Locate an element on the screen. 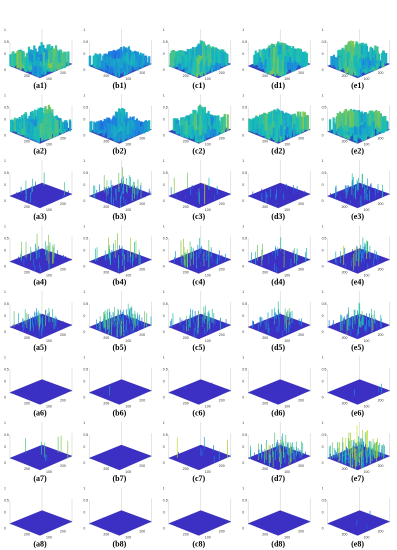 The image size is (397, 550). panel-label: (d3) is located at coordinates (278, 216).